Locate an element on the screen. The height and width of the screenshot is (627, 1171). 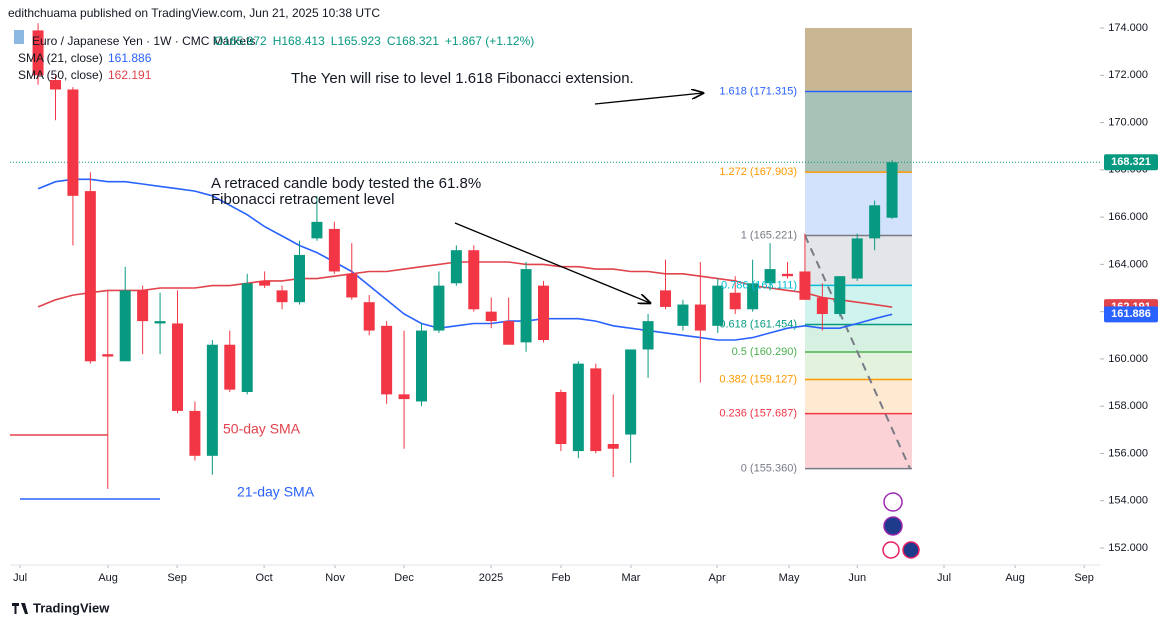
ohlc-value: C168.321 is located at coordinates (413, 41).